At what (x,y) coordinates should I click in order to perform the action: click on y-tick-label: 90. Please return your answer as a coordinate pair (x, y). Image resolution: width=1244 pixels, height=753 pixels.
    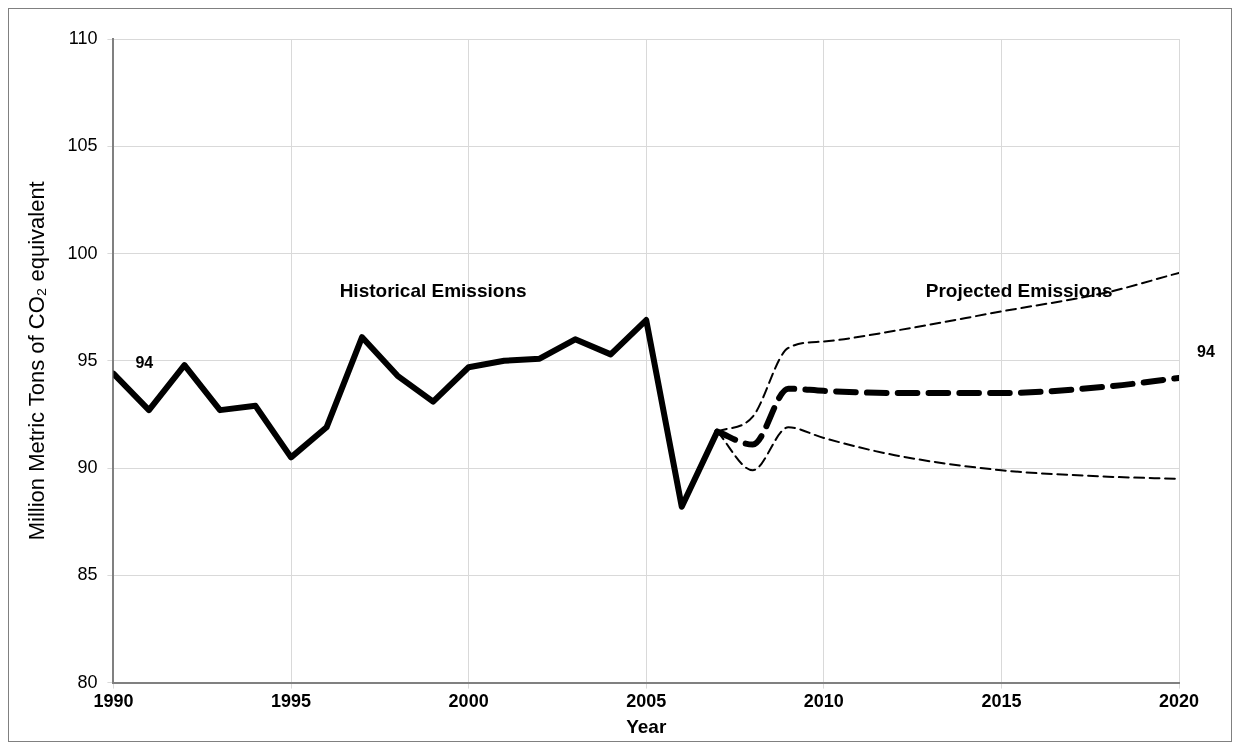
    Looking at the image, I should click on (87, 467).